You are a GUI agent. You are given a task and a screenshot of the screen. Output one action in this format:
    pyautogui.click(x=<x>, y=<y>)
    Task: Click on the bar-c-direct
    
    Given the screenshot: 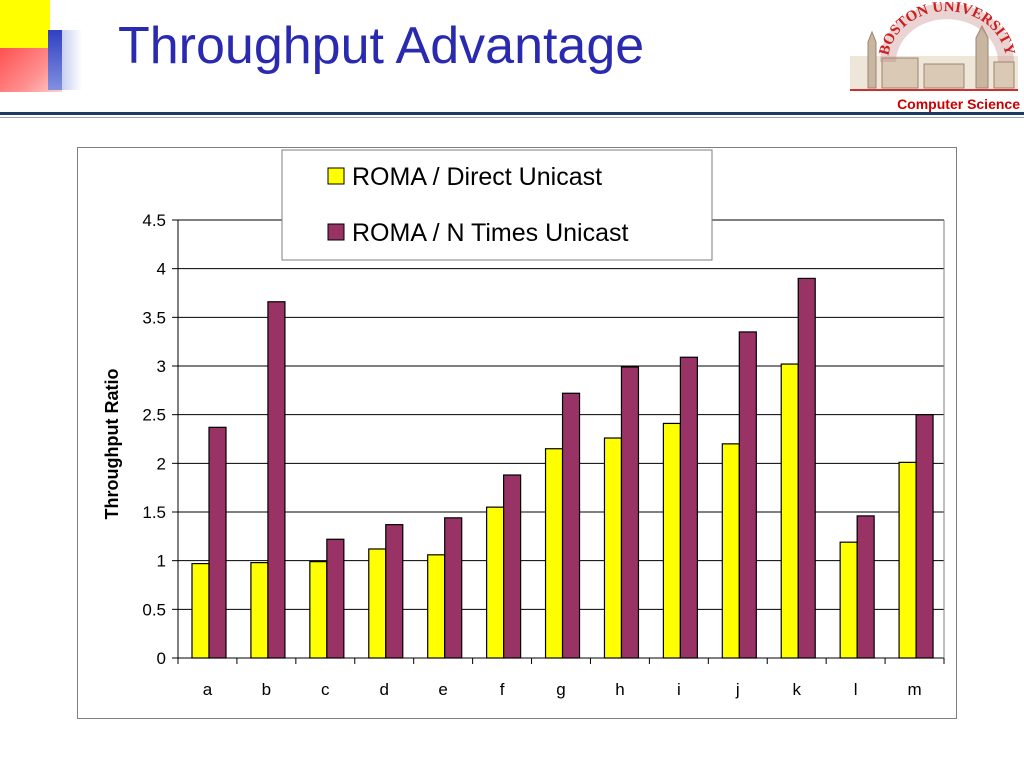 What is the action you would take?
    pyautogui.click(x=318, y=610)
    